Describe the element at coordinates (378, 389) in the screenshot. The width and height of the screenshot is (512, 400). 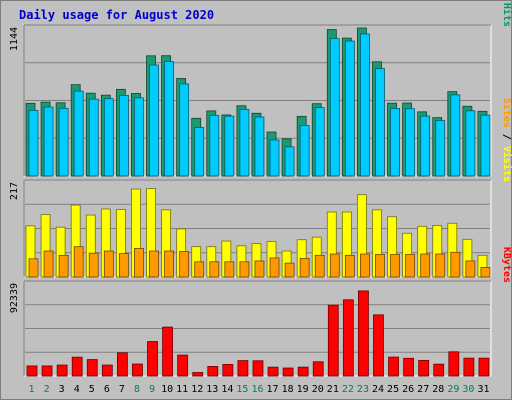
I see `x-tick-label: 24` at that location.